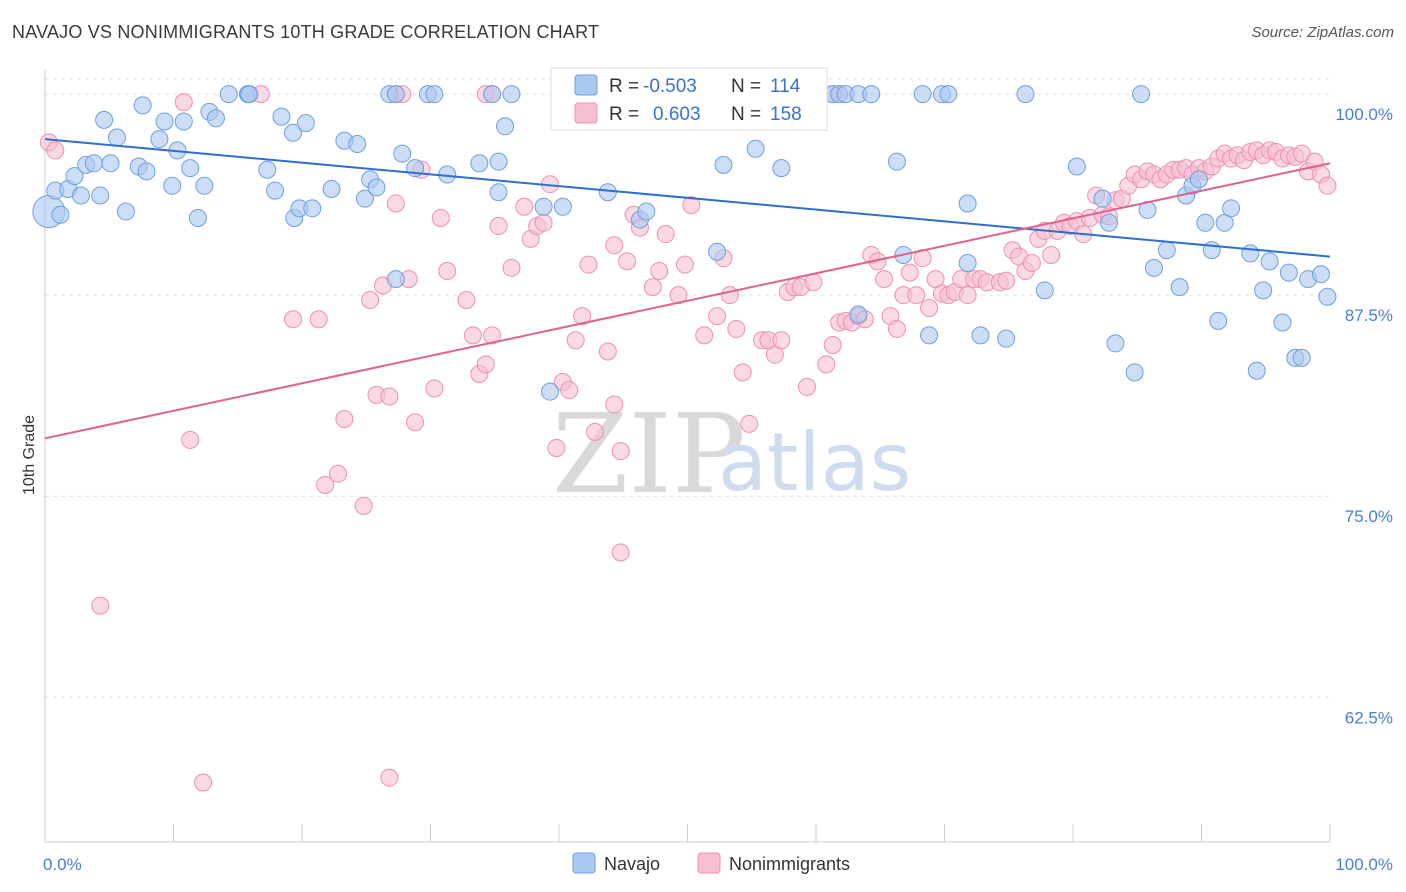  Describe the element at coordinates (1322, 32) in the screenshot. I see `source-credit: Source: ZipAtlas.com` at that location.